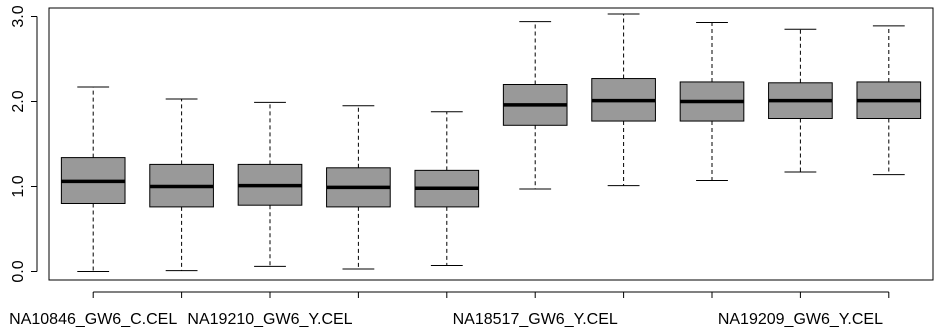 This screenshot has width=940, height=328. Describe the element at coordinates (24, 144) in the screenshot. I see `y-axis: 0.0 1.0 2.0 3.0` at that location.